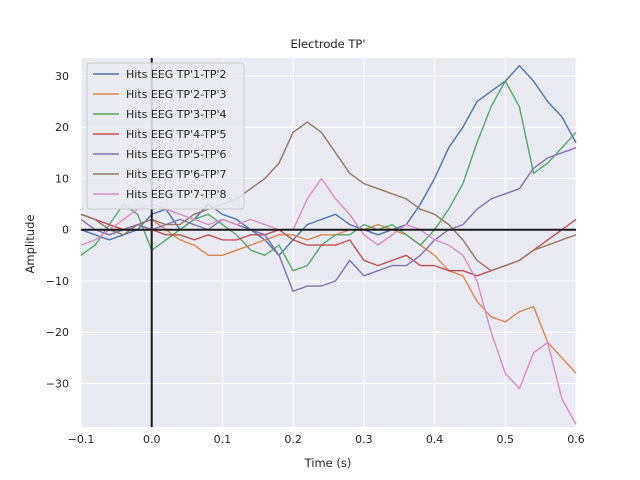 The width and height of the screenshot is (640, 480). What do you see at coordinates (176, 174) in the screenshot?
I see `legend-entry: Hits EEG TP'6-TP'7` at bounding box center [176, 174].